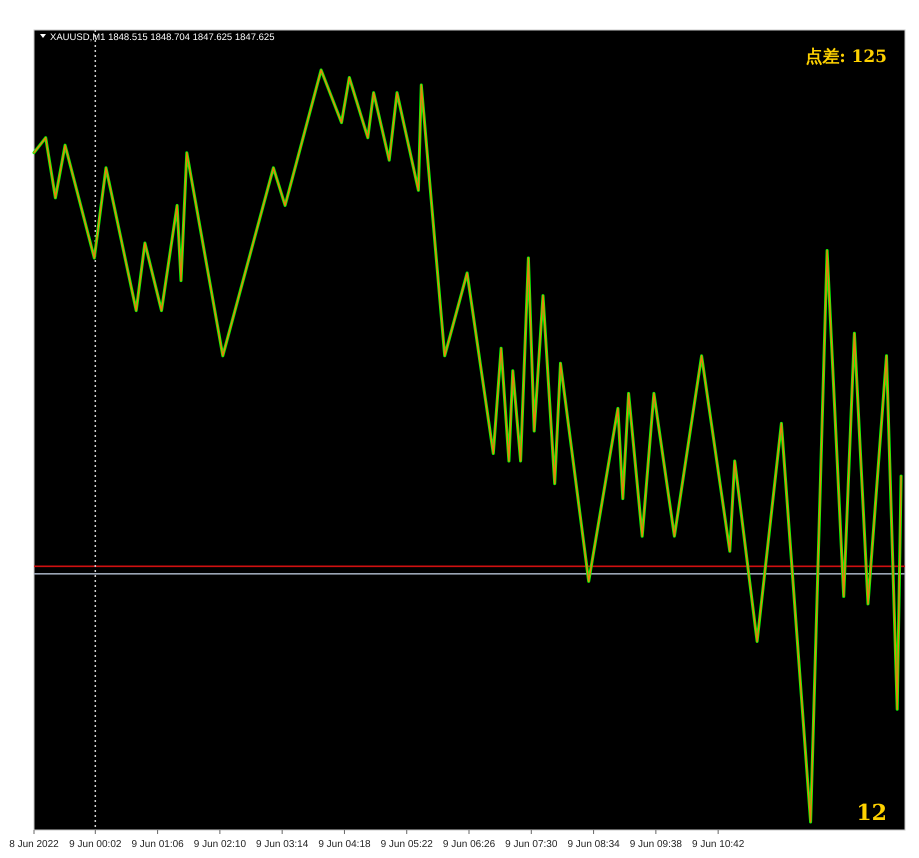  I want to click on x-tick-label: 9 Jun 02:10, so click(220, 844).